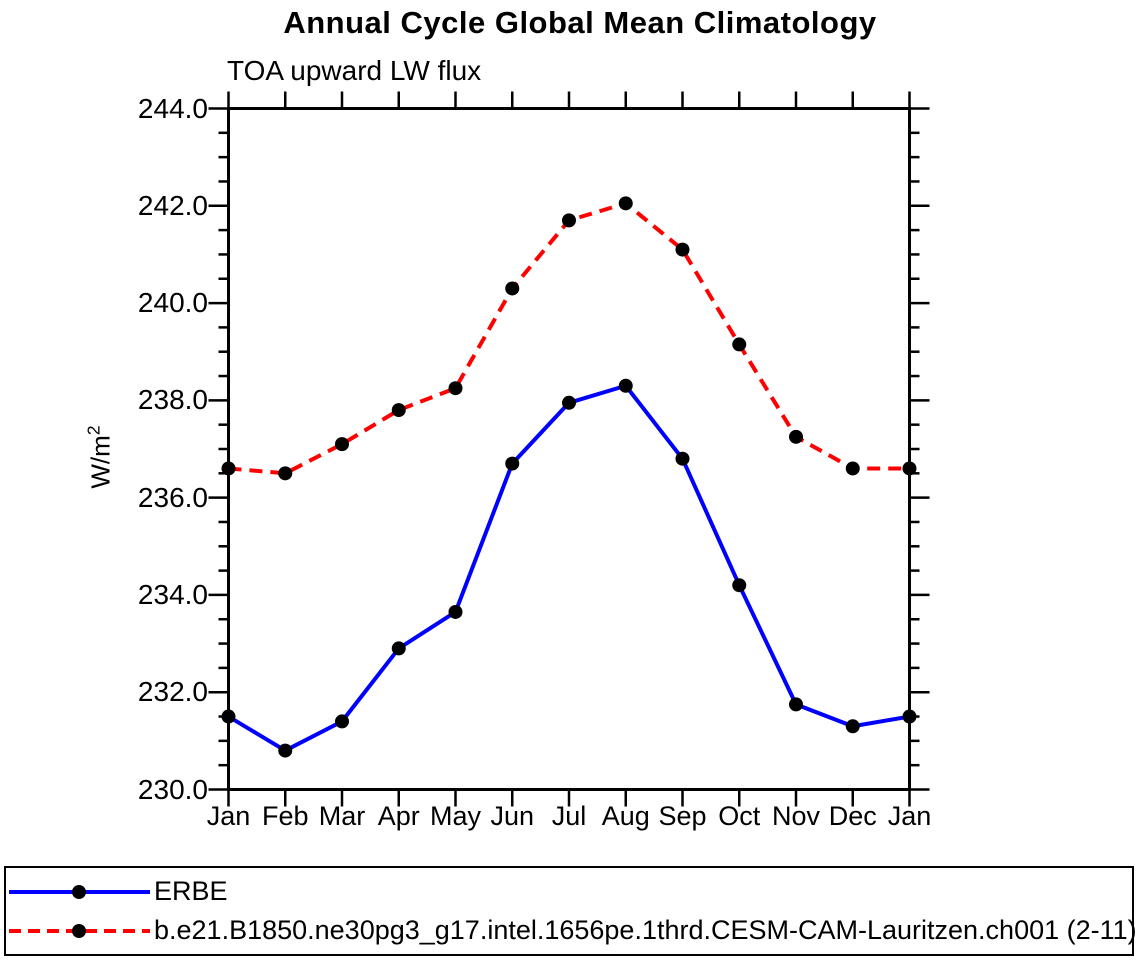 The height and width of the screenshot is (964, 1138). I want to click on x-tick-label: Sep, so click(682, 816).